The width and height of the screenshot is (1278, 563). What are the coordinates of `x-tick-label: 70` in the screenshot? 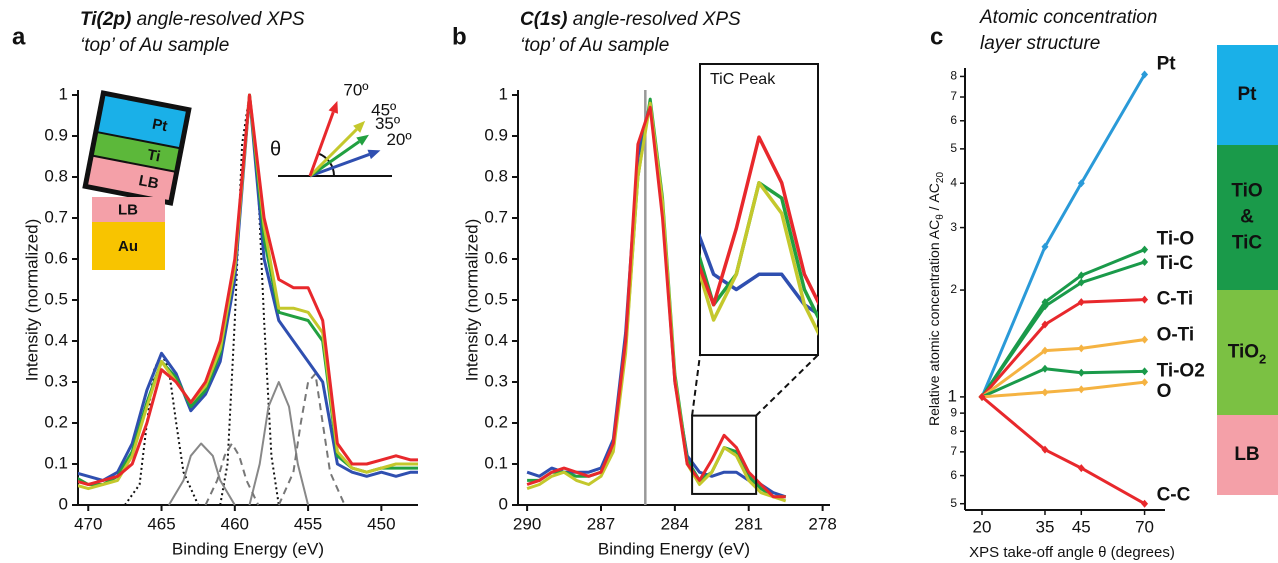 It's located at (1144, 526).